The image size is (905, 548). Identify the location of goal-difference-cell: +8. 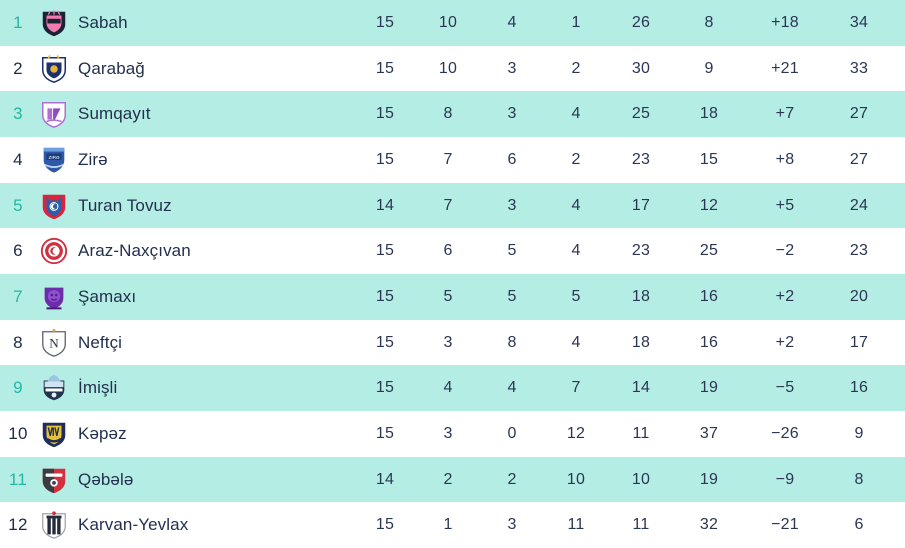
(785, 159).